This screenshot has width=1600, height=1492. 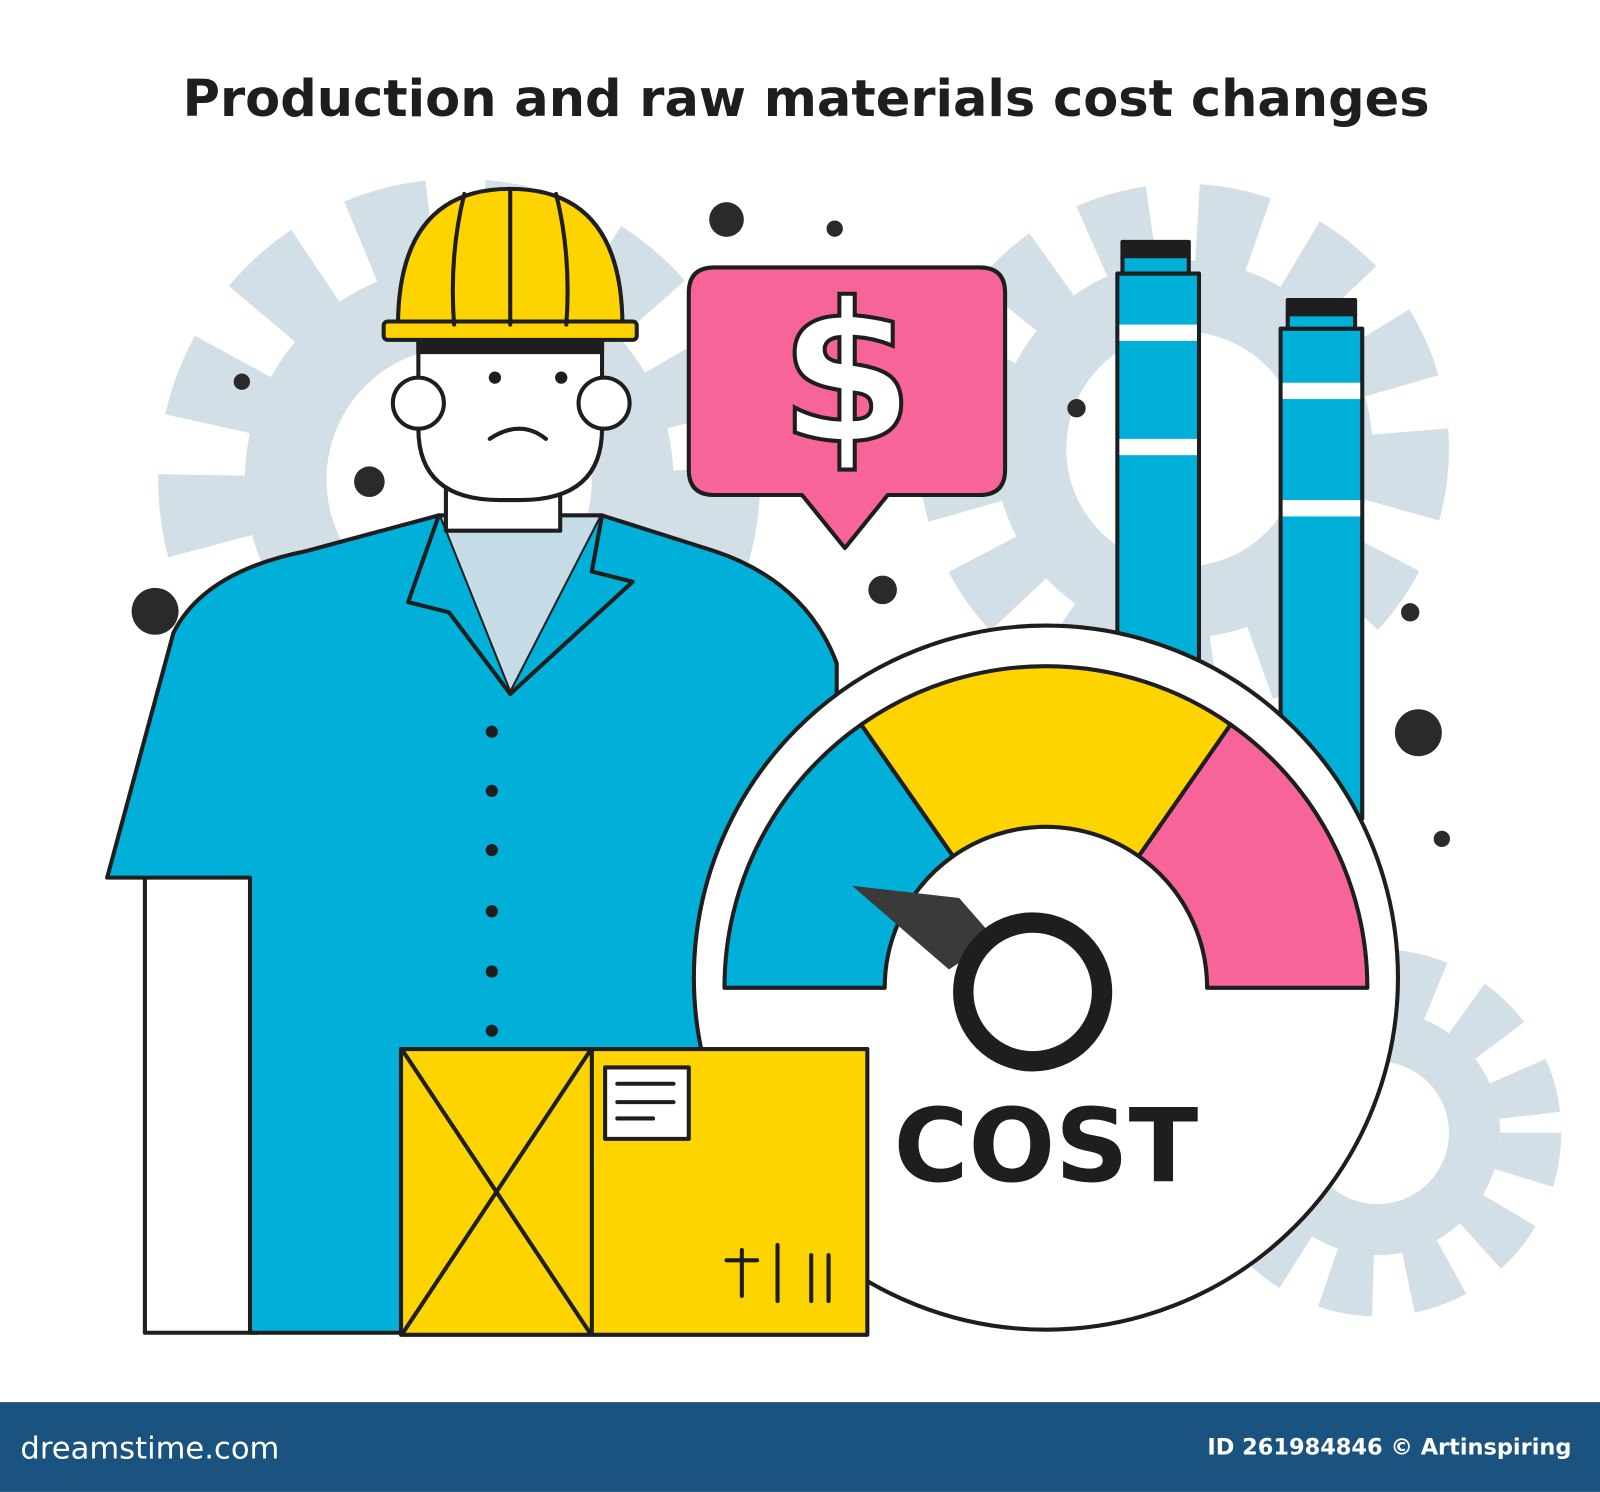 What do you see at coordinates (1046, 1146) in the screenshot?
I see `gauge-label: COST` at bounding box center [1046, 1146].